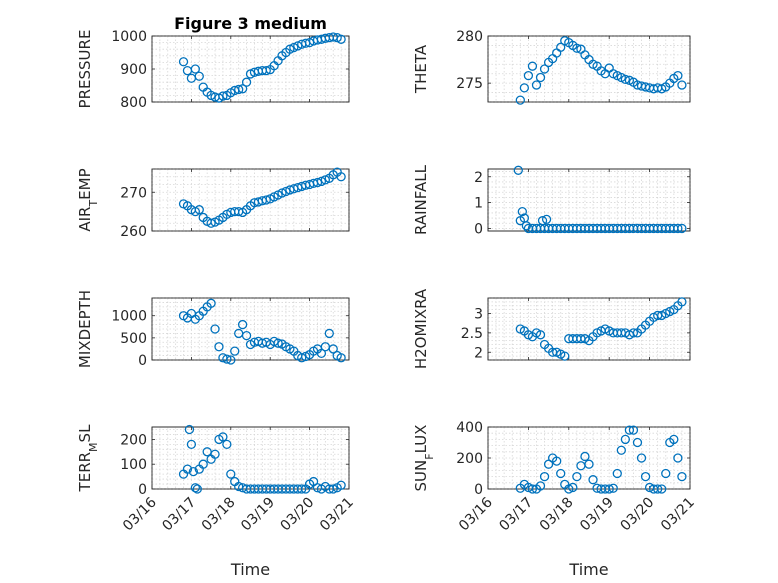  I want to click on y-tick-label: 100, so click(133, 465).